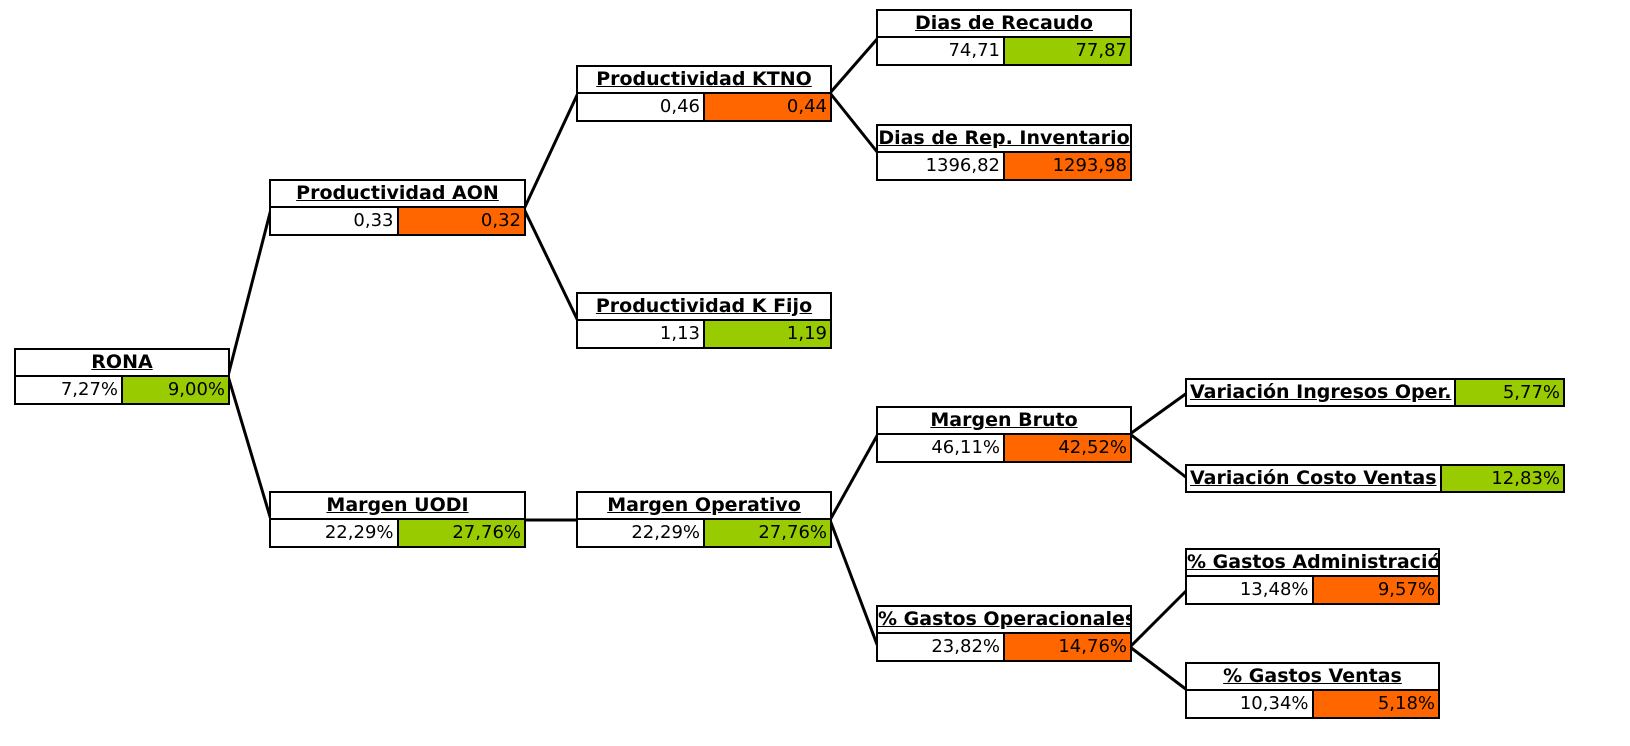 Image resolution: width=1630 pixels, height=746 pixels. What do you see at coordinates (704, 306) in the screenshot?
I see `node-title: Productividad K Fijo` at bounding box center [704, 306].